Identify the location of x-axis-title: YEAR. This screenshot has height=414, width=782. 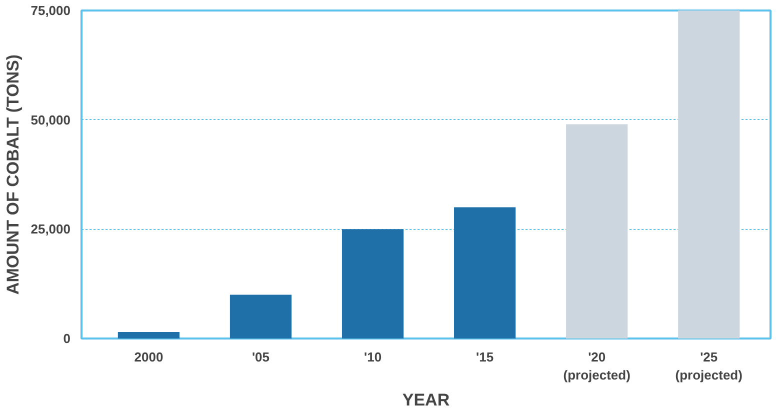
(426, 400).